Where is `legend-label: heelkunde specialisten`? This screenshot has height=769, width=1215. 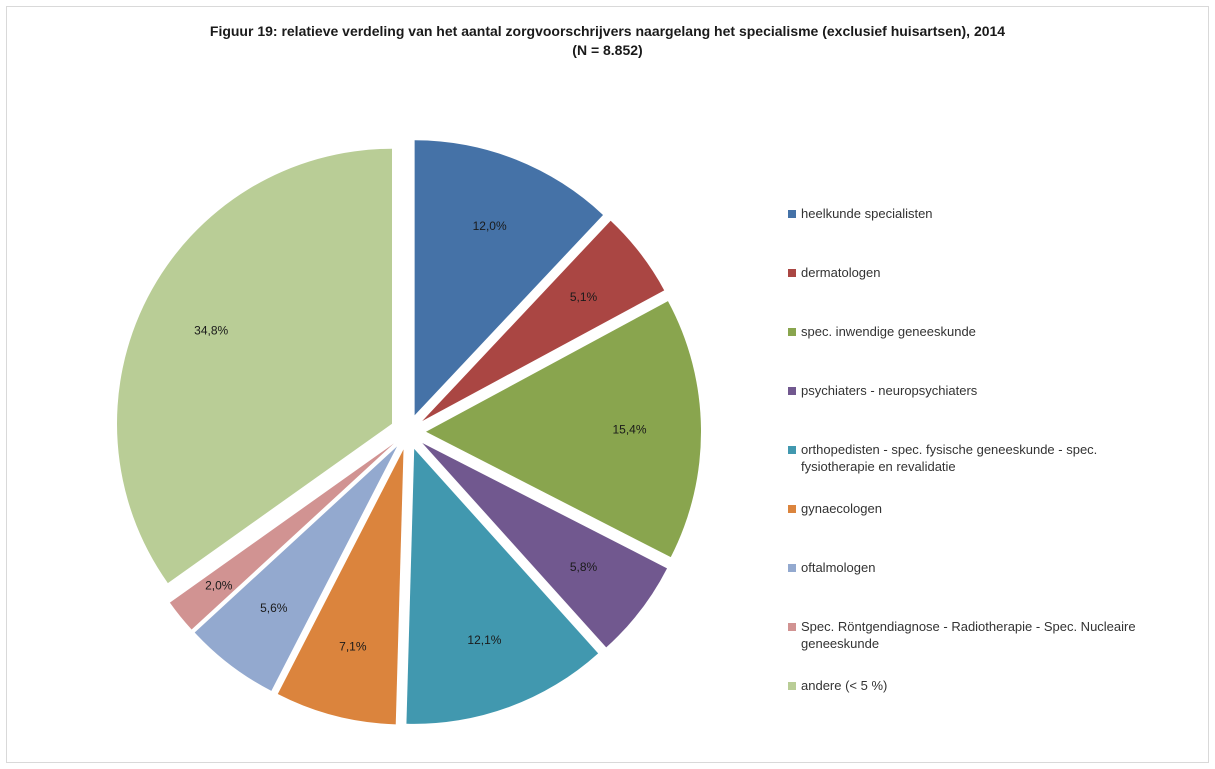
legend-label: heelkunde specialisten is located at coordinates (867, 213).